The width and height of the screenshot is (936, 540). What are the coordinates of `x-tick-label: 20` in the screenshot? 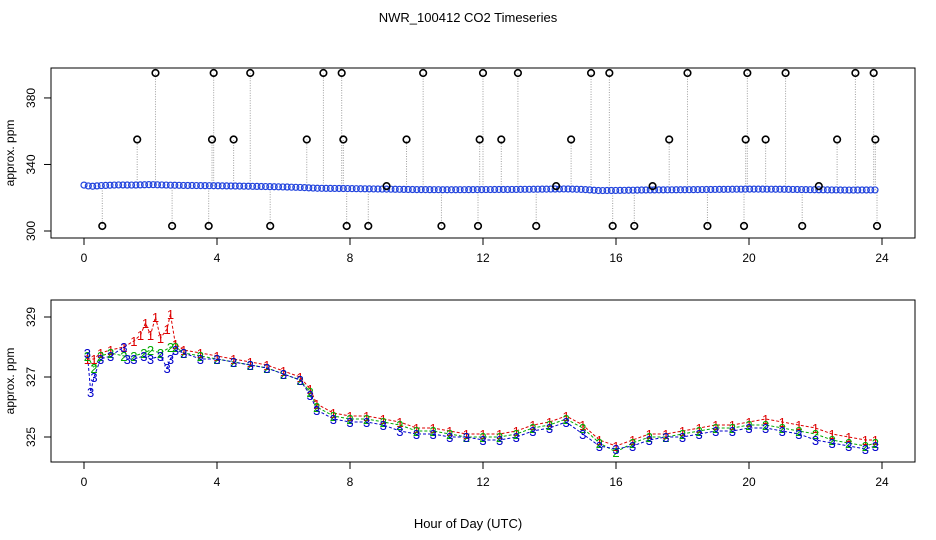 It's located at (749, 482).